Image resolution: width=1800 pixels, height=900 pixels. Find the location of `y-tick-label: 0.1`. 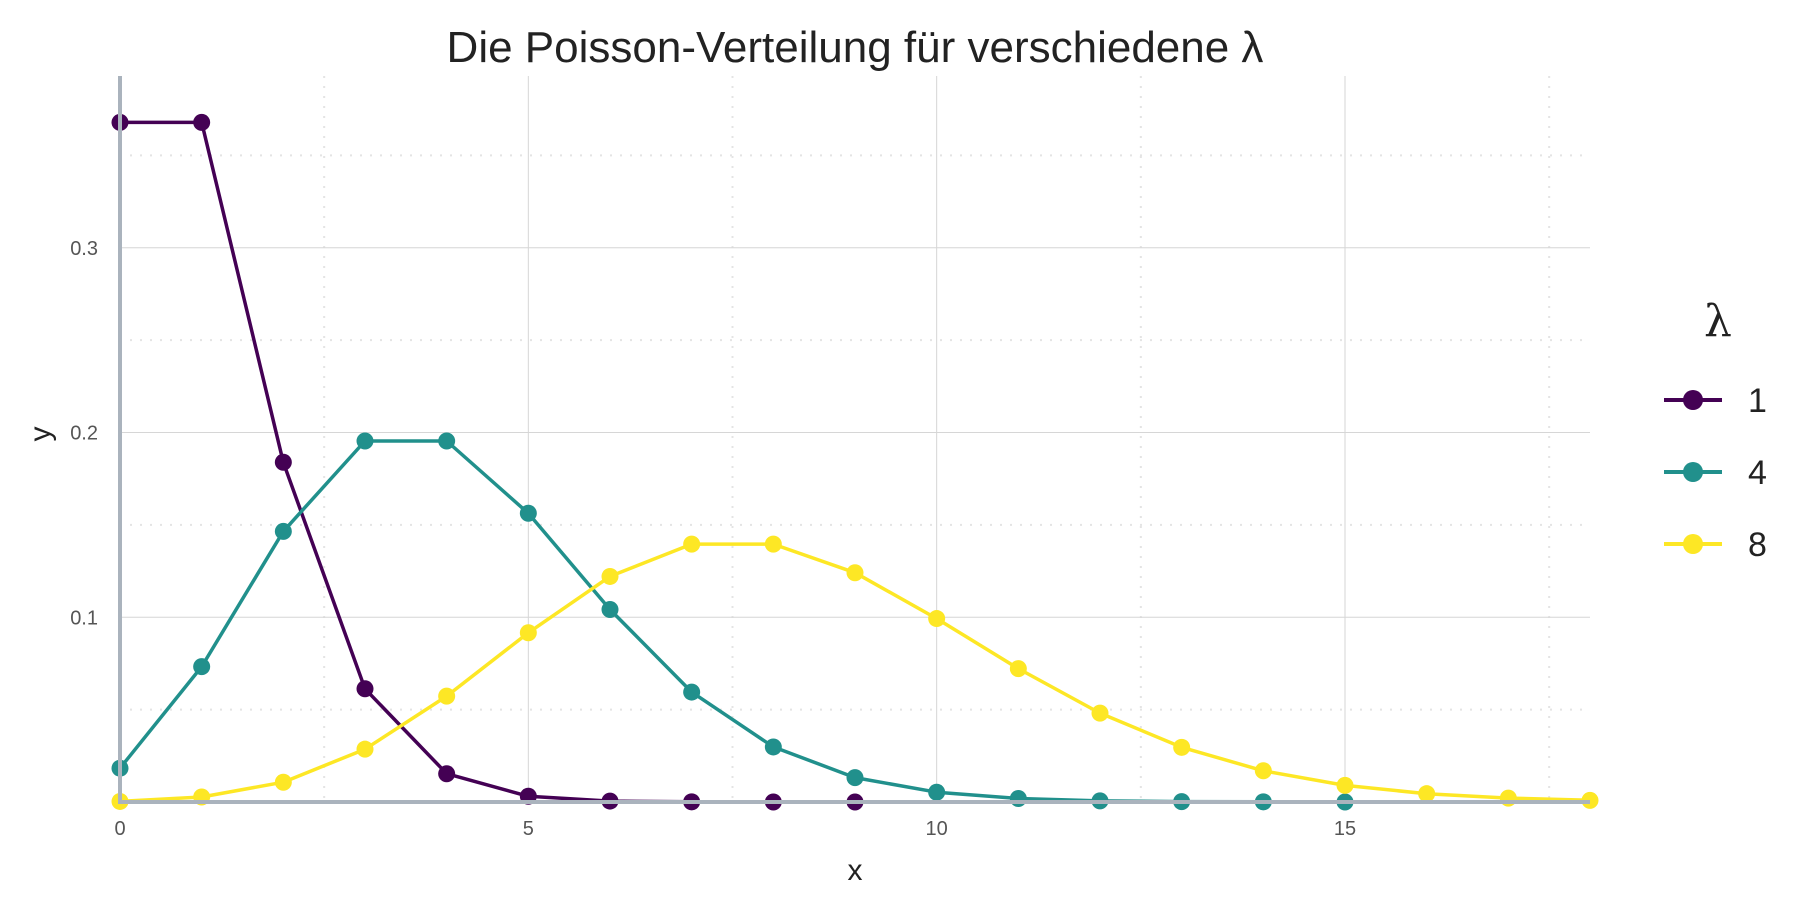

y-tick-label: 0.1 is located at coordinates (84, 618).